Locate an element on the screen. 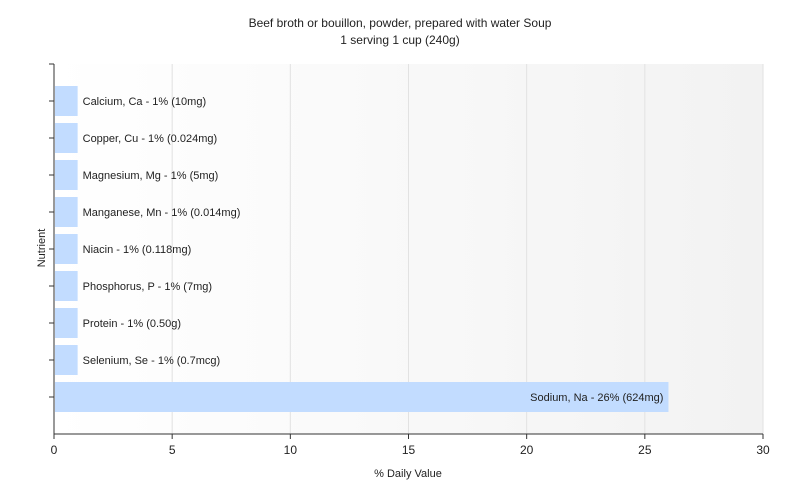 The height and width of the screenshot is (500, 800). bar-label: Copper, Cu - 1% (0.024mg) is located at coordinates (150, 139).